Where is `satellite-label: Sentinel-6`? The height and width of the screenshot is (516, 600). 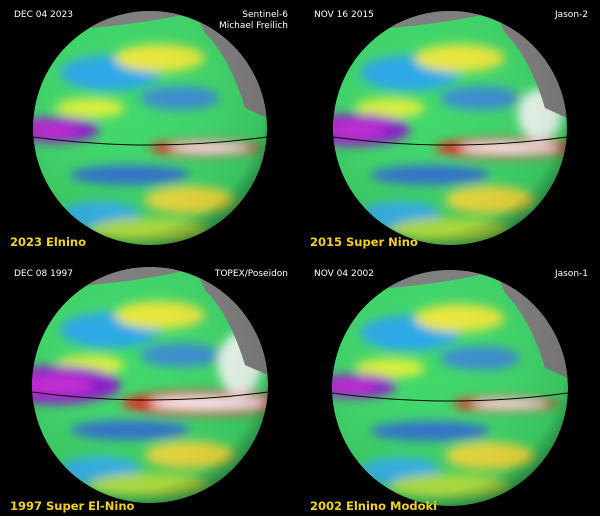 satellite-label: Sentinel-6 is located at coordinates (265, 15).